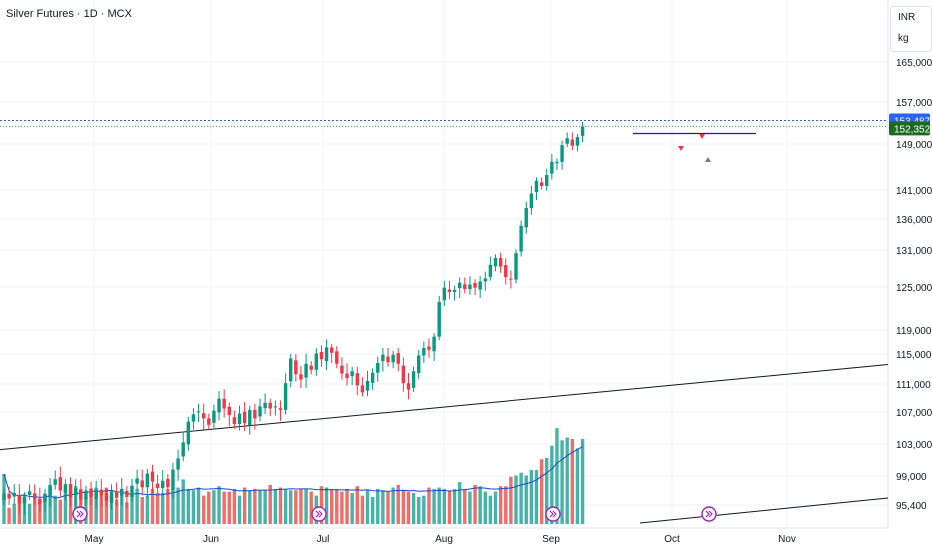 This screenshot has height=550, width=932. Describe the element at coordinates (211, 539) in the screenshot. I see `time-tick-label: Jun` at that location.